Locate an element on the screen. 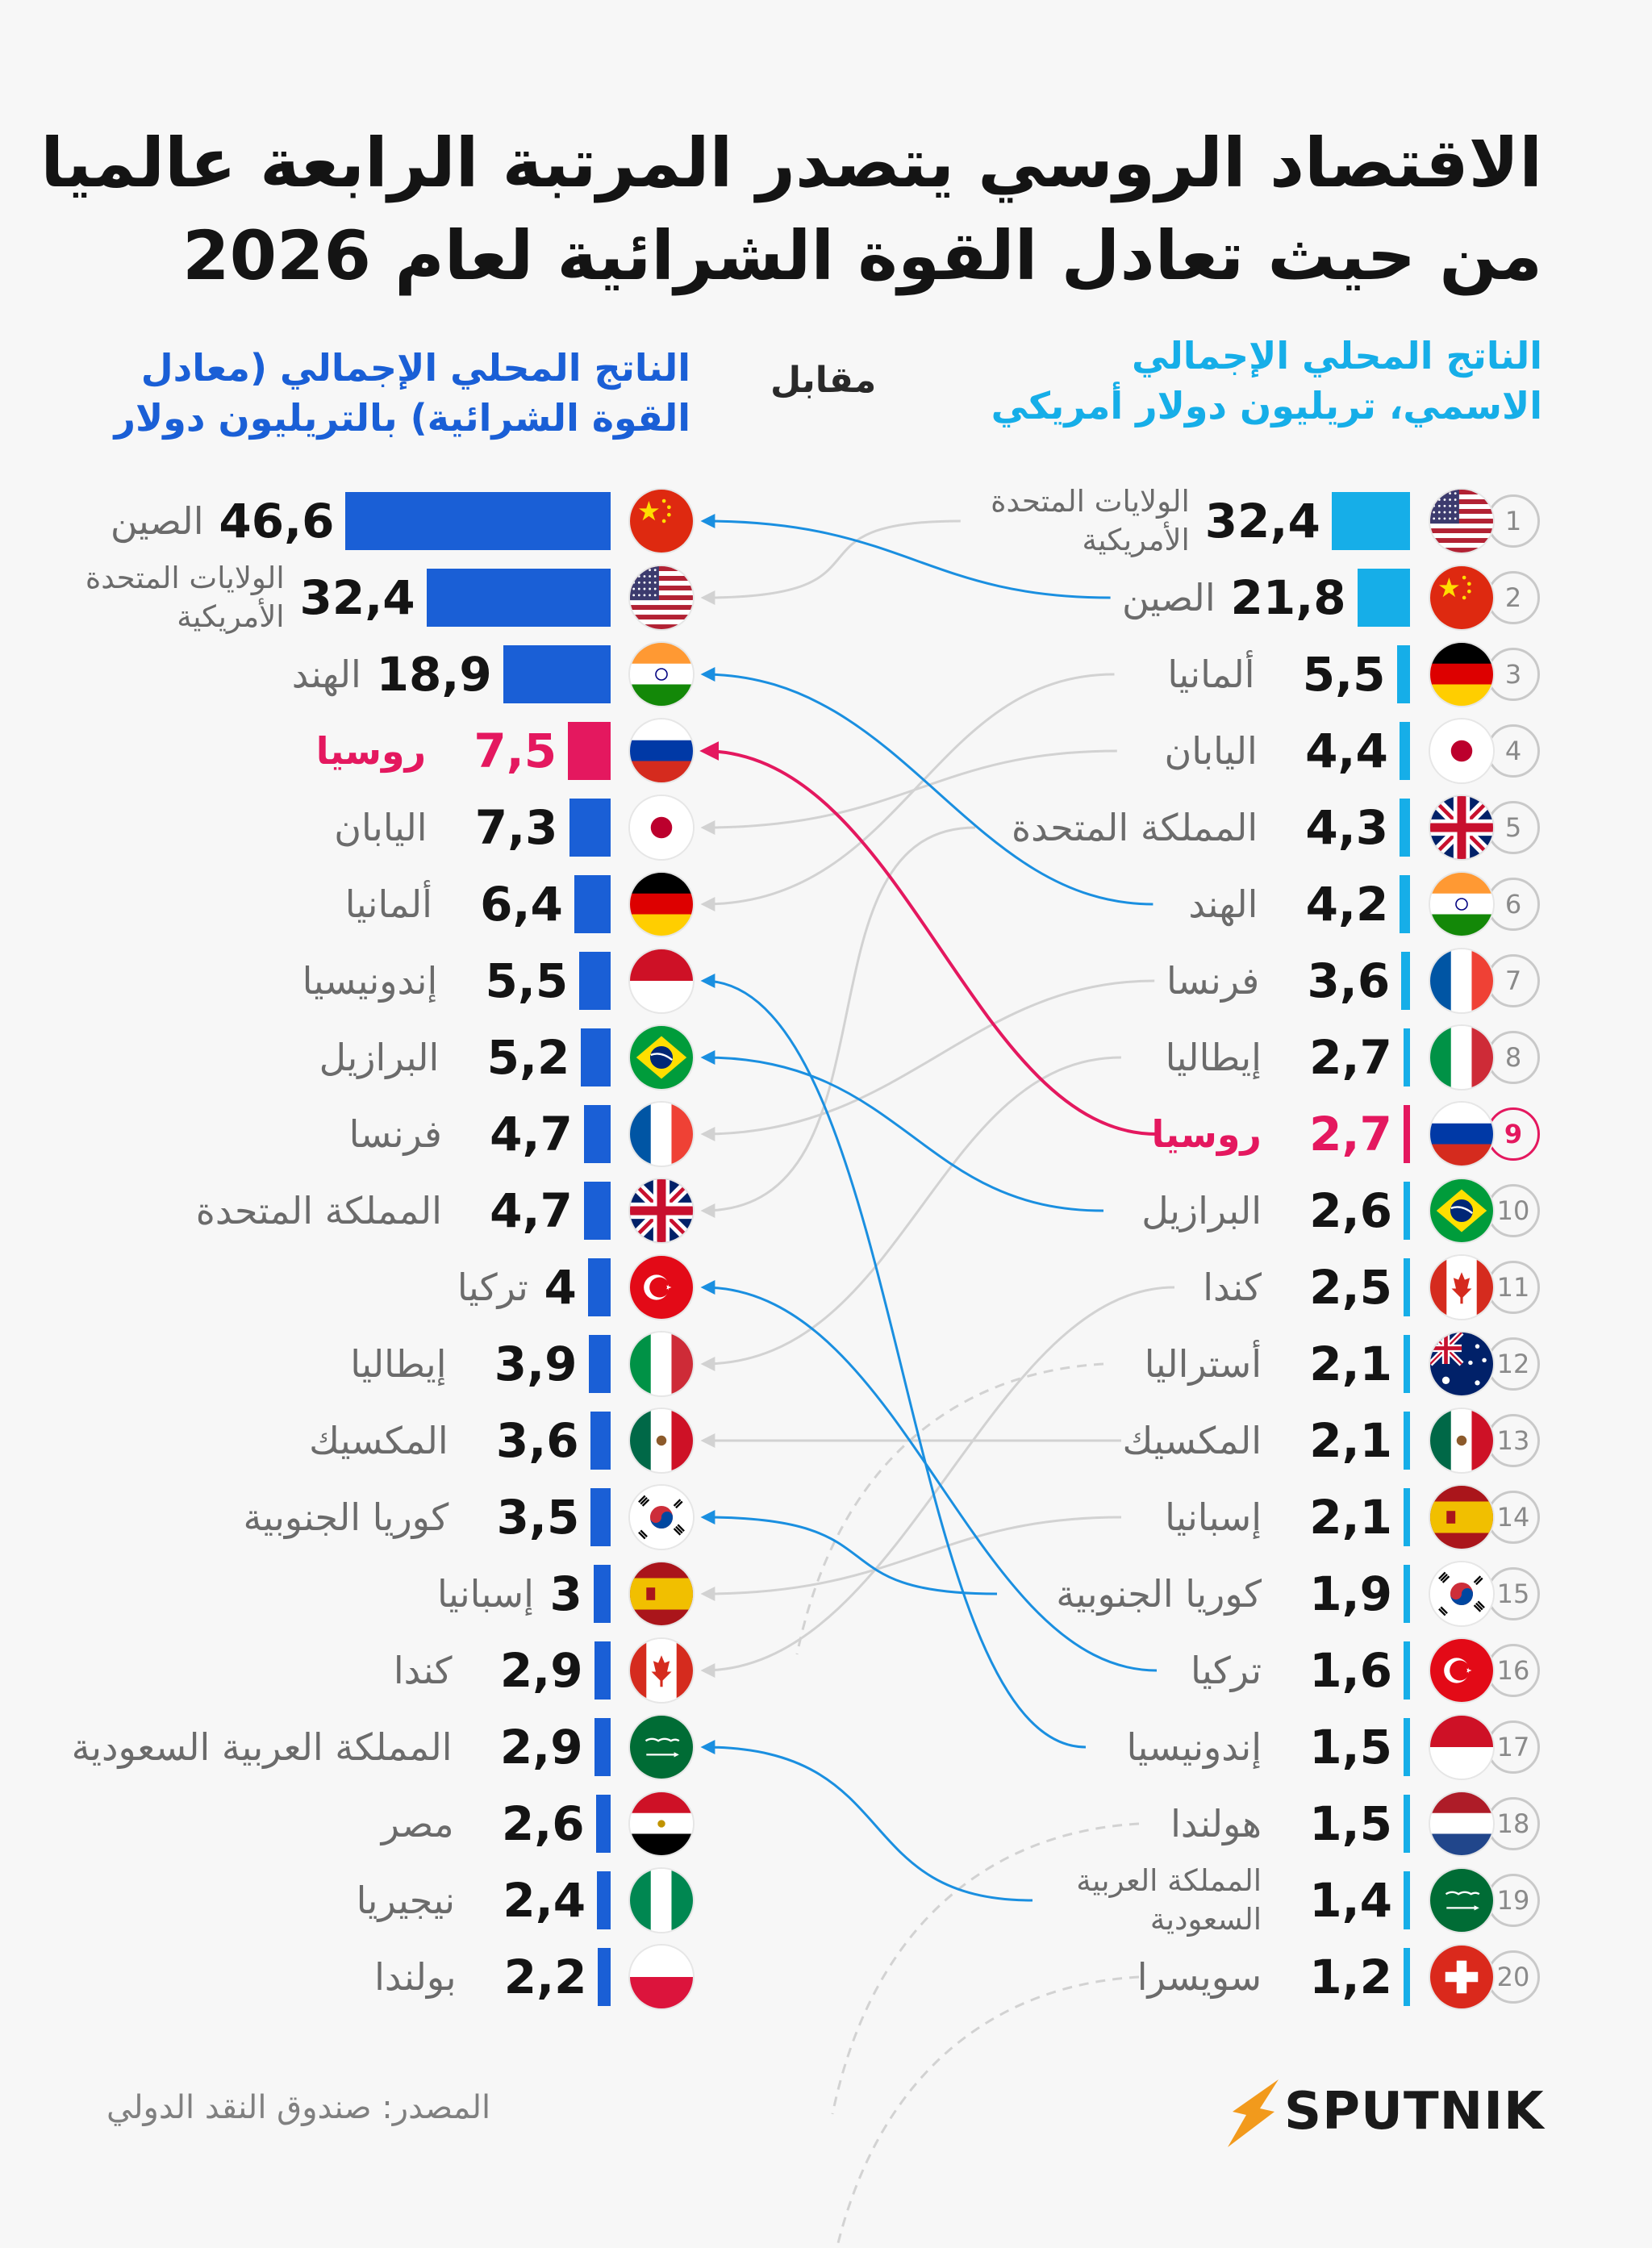 The width and height of the screenshot is (1652, 2248). ppp-flag-cn-icon is located at coordinates (662, 521).